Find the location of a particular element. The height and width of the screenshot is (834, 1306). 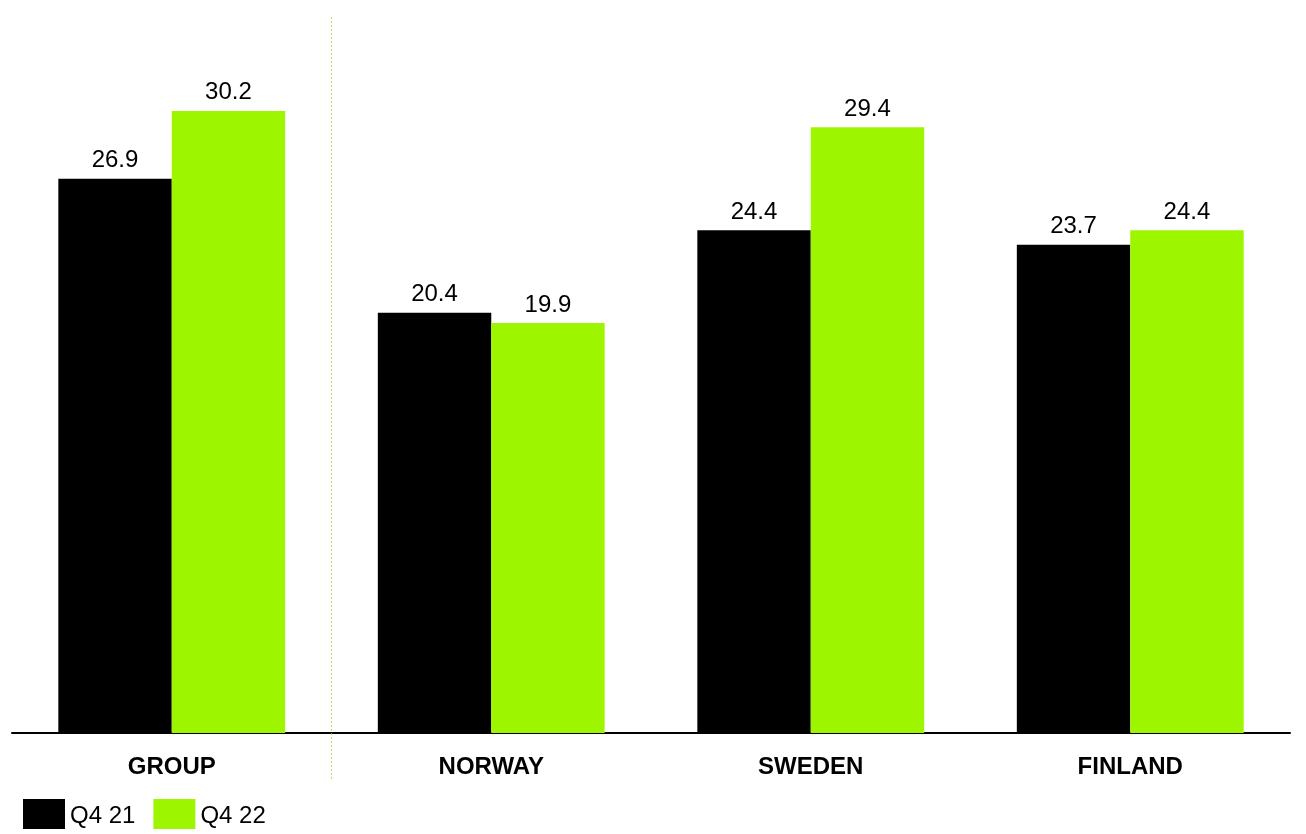

data-label: 19.9 is located at coordinates (548, 303).